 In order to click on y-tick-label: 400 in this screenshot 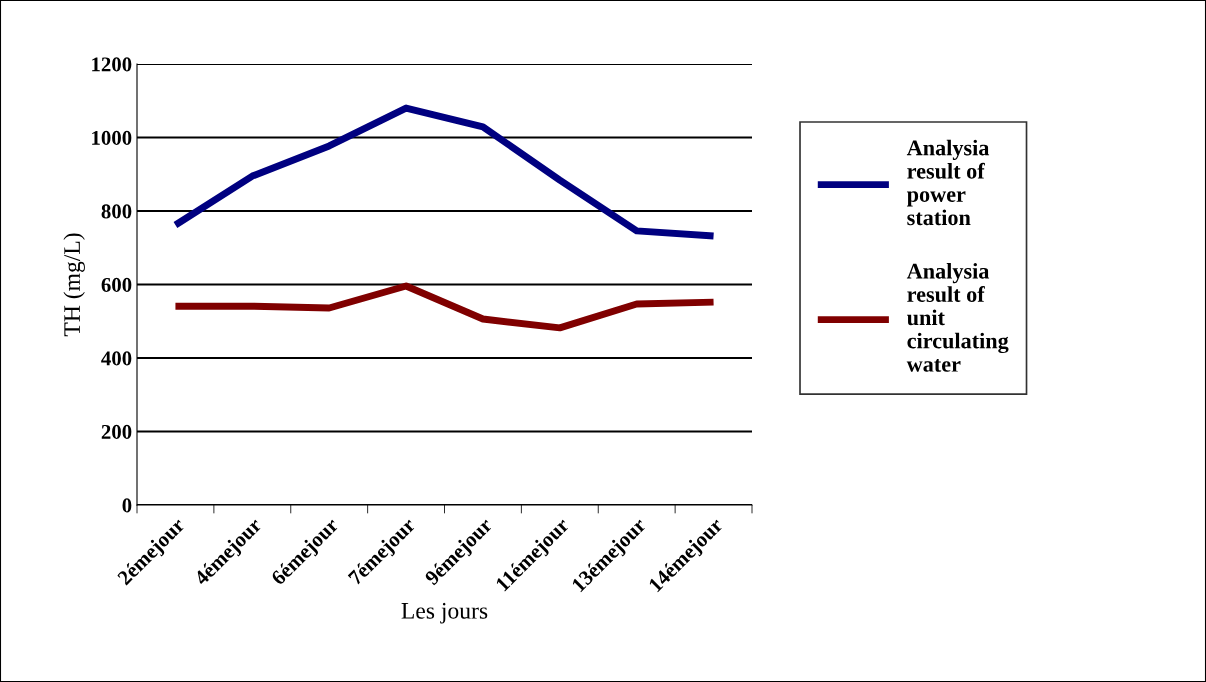, I will do `click(116, 358)`.